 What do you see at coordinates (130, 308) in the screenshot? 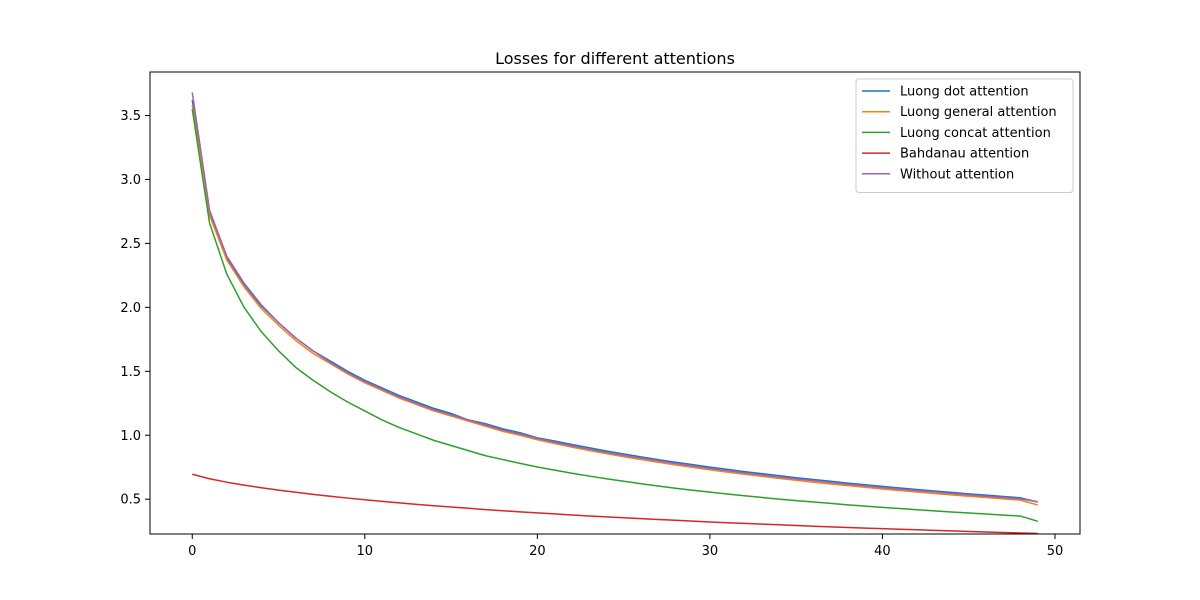
I see `y-tick-label-3: 2.0` at bounding box center [130, 308].